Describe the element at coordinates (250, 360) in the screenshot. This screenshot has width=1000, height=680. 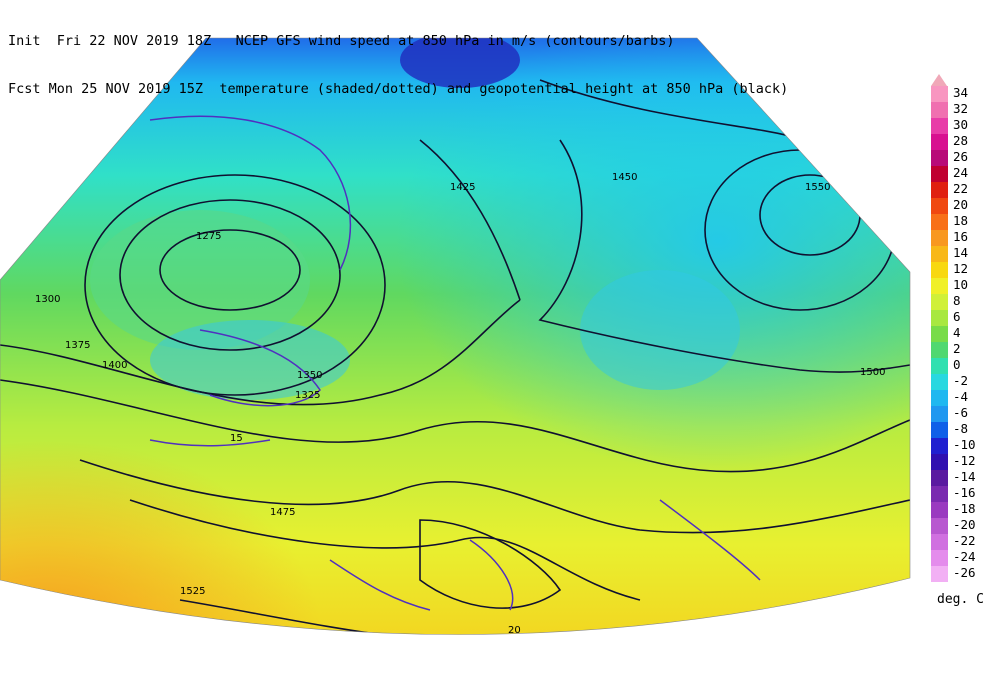
I see `cold-tongue-atlantic` at that location.